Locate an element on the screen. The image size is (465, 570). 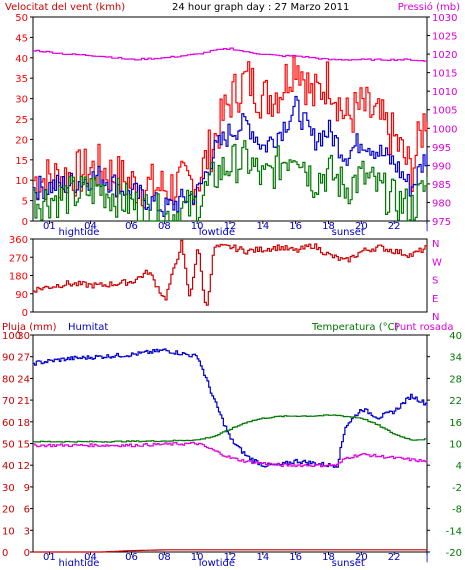
x-tick-label: 18 is located at coordinates (328, 226).